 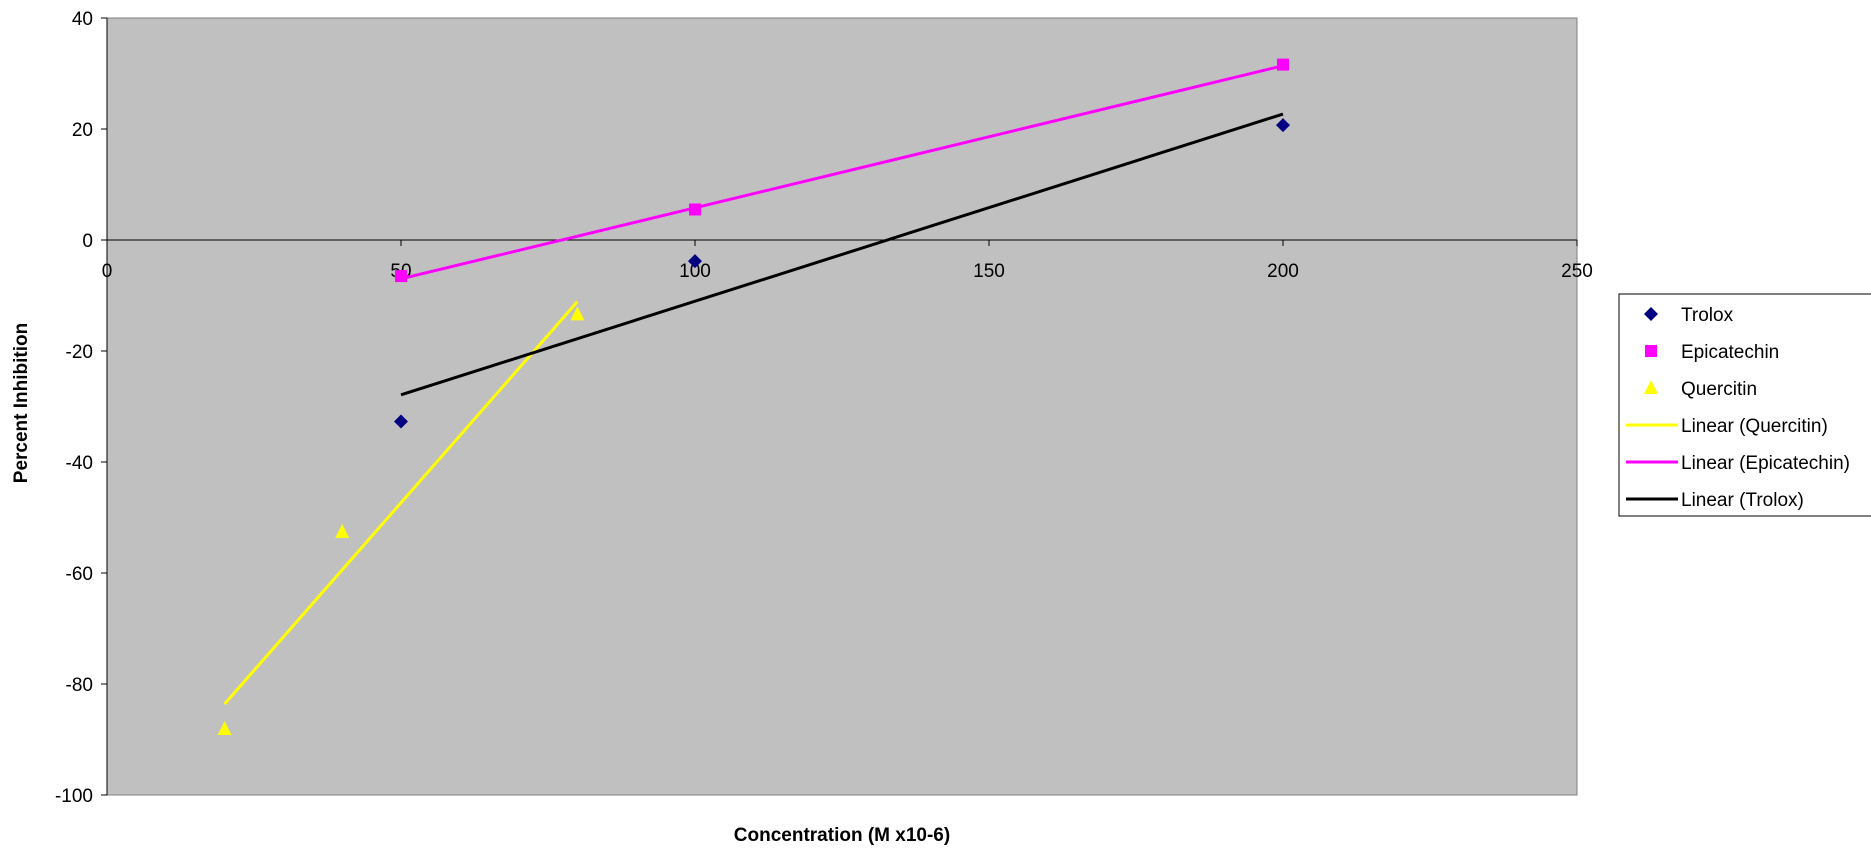 I want to click on y-tick-label: 0, so click(x=87, y=241).